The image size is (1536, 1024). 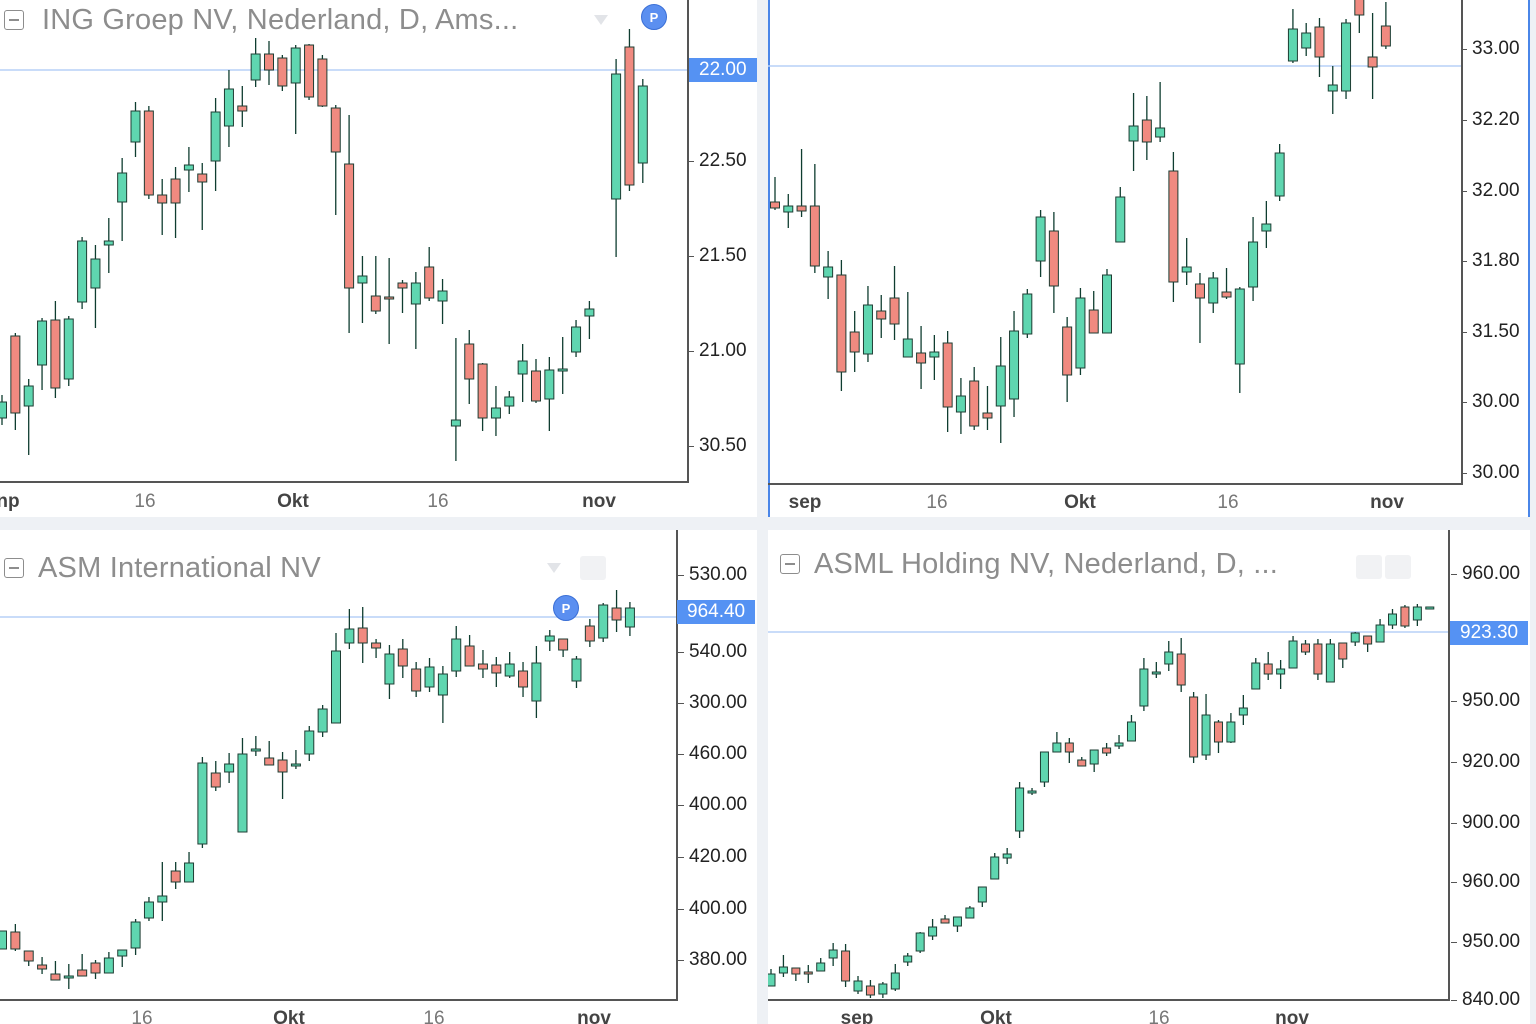 I want to click on price-axis-label: 30.00, so click(x=1490, y=472).